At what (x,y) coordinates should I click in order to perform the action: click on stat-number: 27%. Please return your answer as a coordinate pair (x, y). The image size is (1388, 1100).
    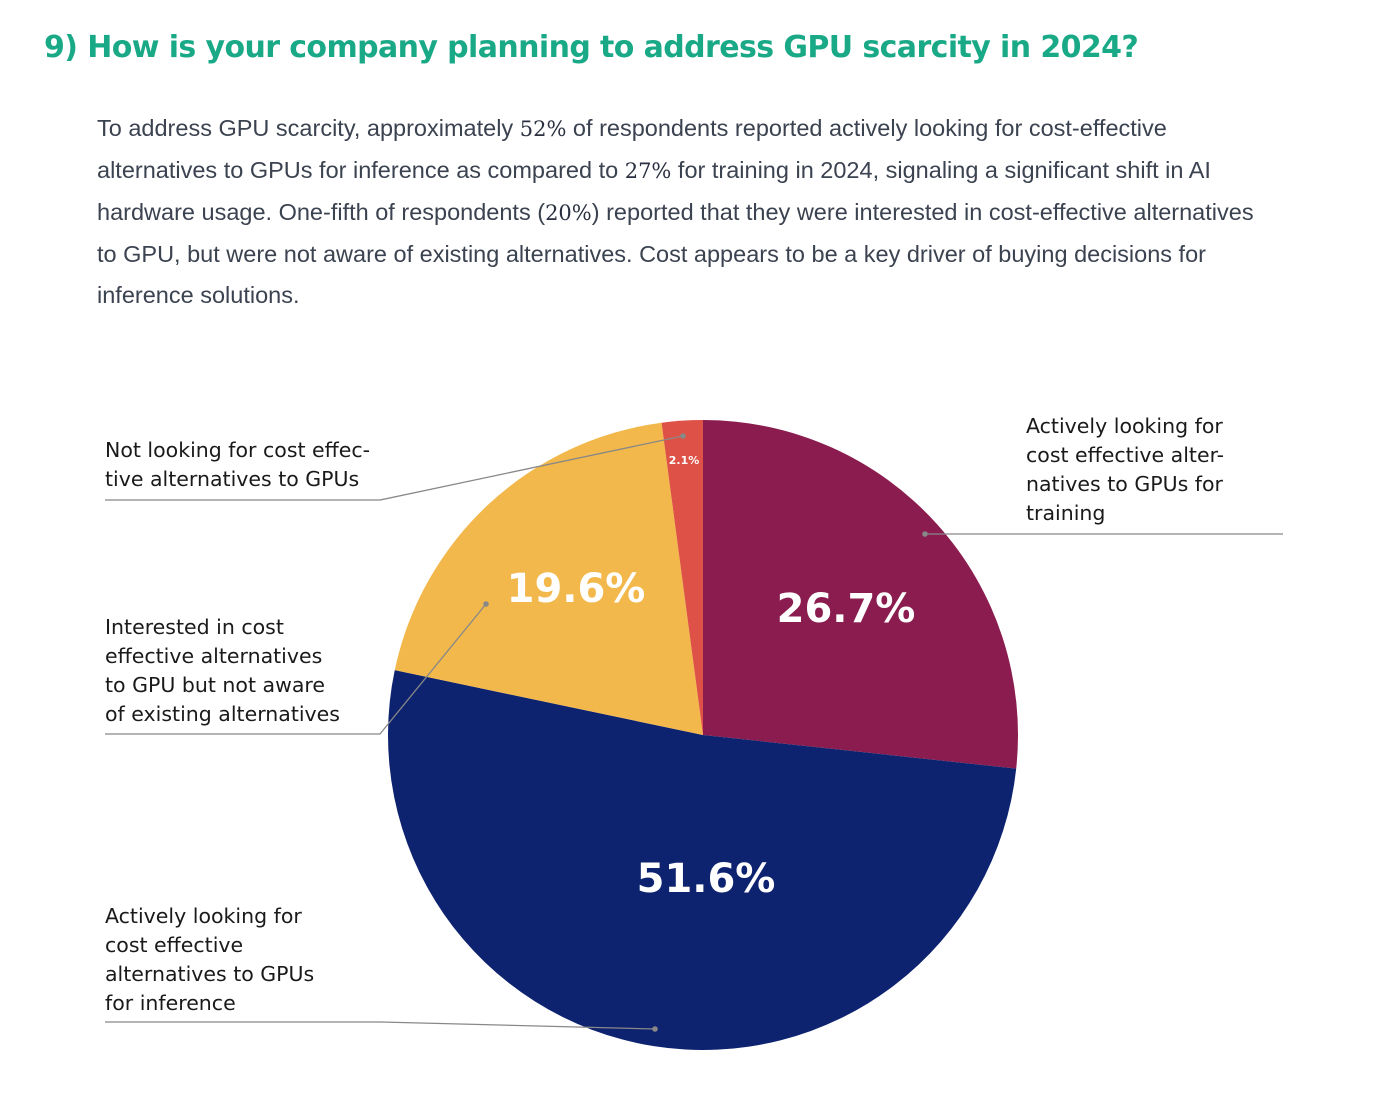
    Looking at the image, I should click on (648, 171).